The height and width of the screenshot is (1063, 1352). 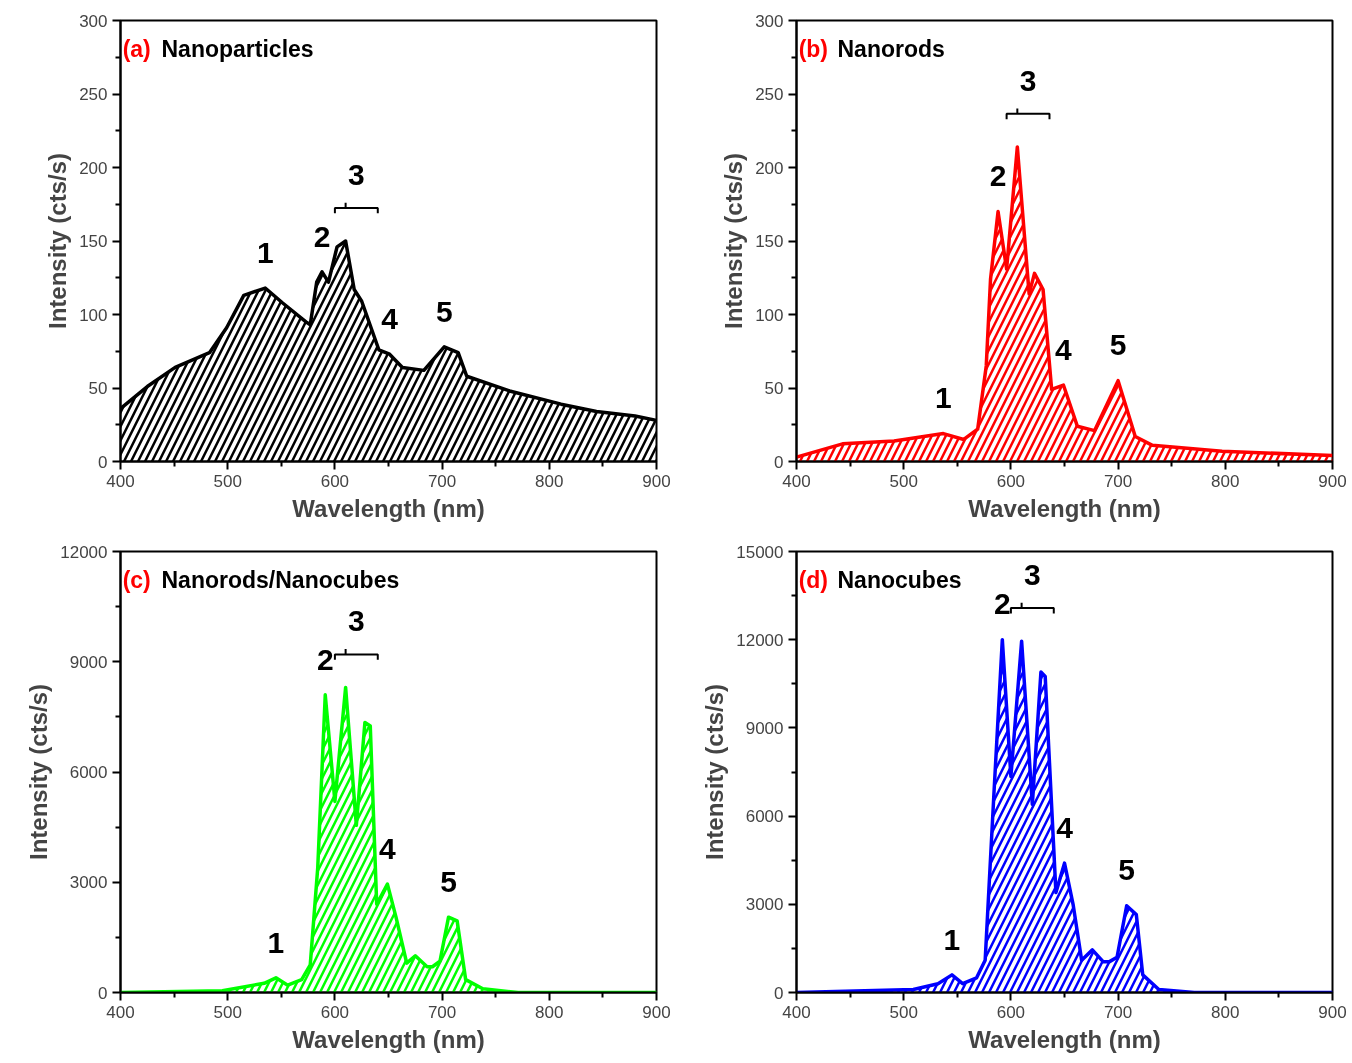 What do you see at coordinates (880, 580) in the screenshot?
I see `text: (d) Nanocubes` at bounding box center [880, 580].